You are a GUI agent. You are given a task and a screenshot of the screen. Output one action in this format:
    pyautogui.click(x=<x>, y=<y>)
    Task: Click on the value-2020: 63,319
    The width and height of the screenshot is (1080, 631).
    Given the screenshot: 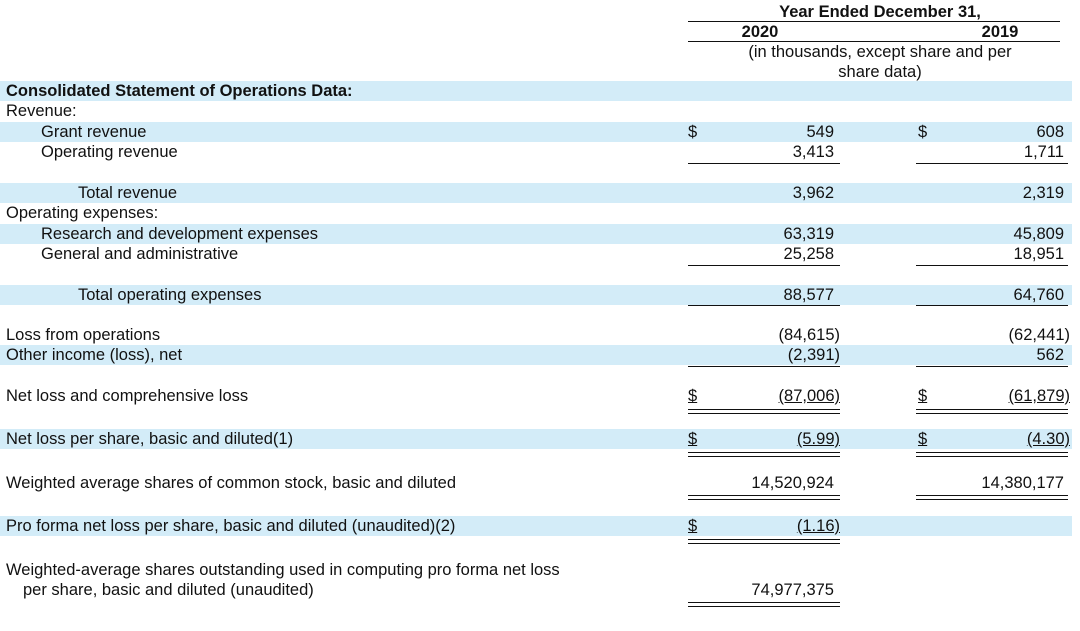 What is the action you would take?
    pyautogui.click(x=808, y=234)
    